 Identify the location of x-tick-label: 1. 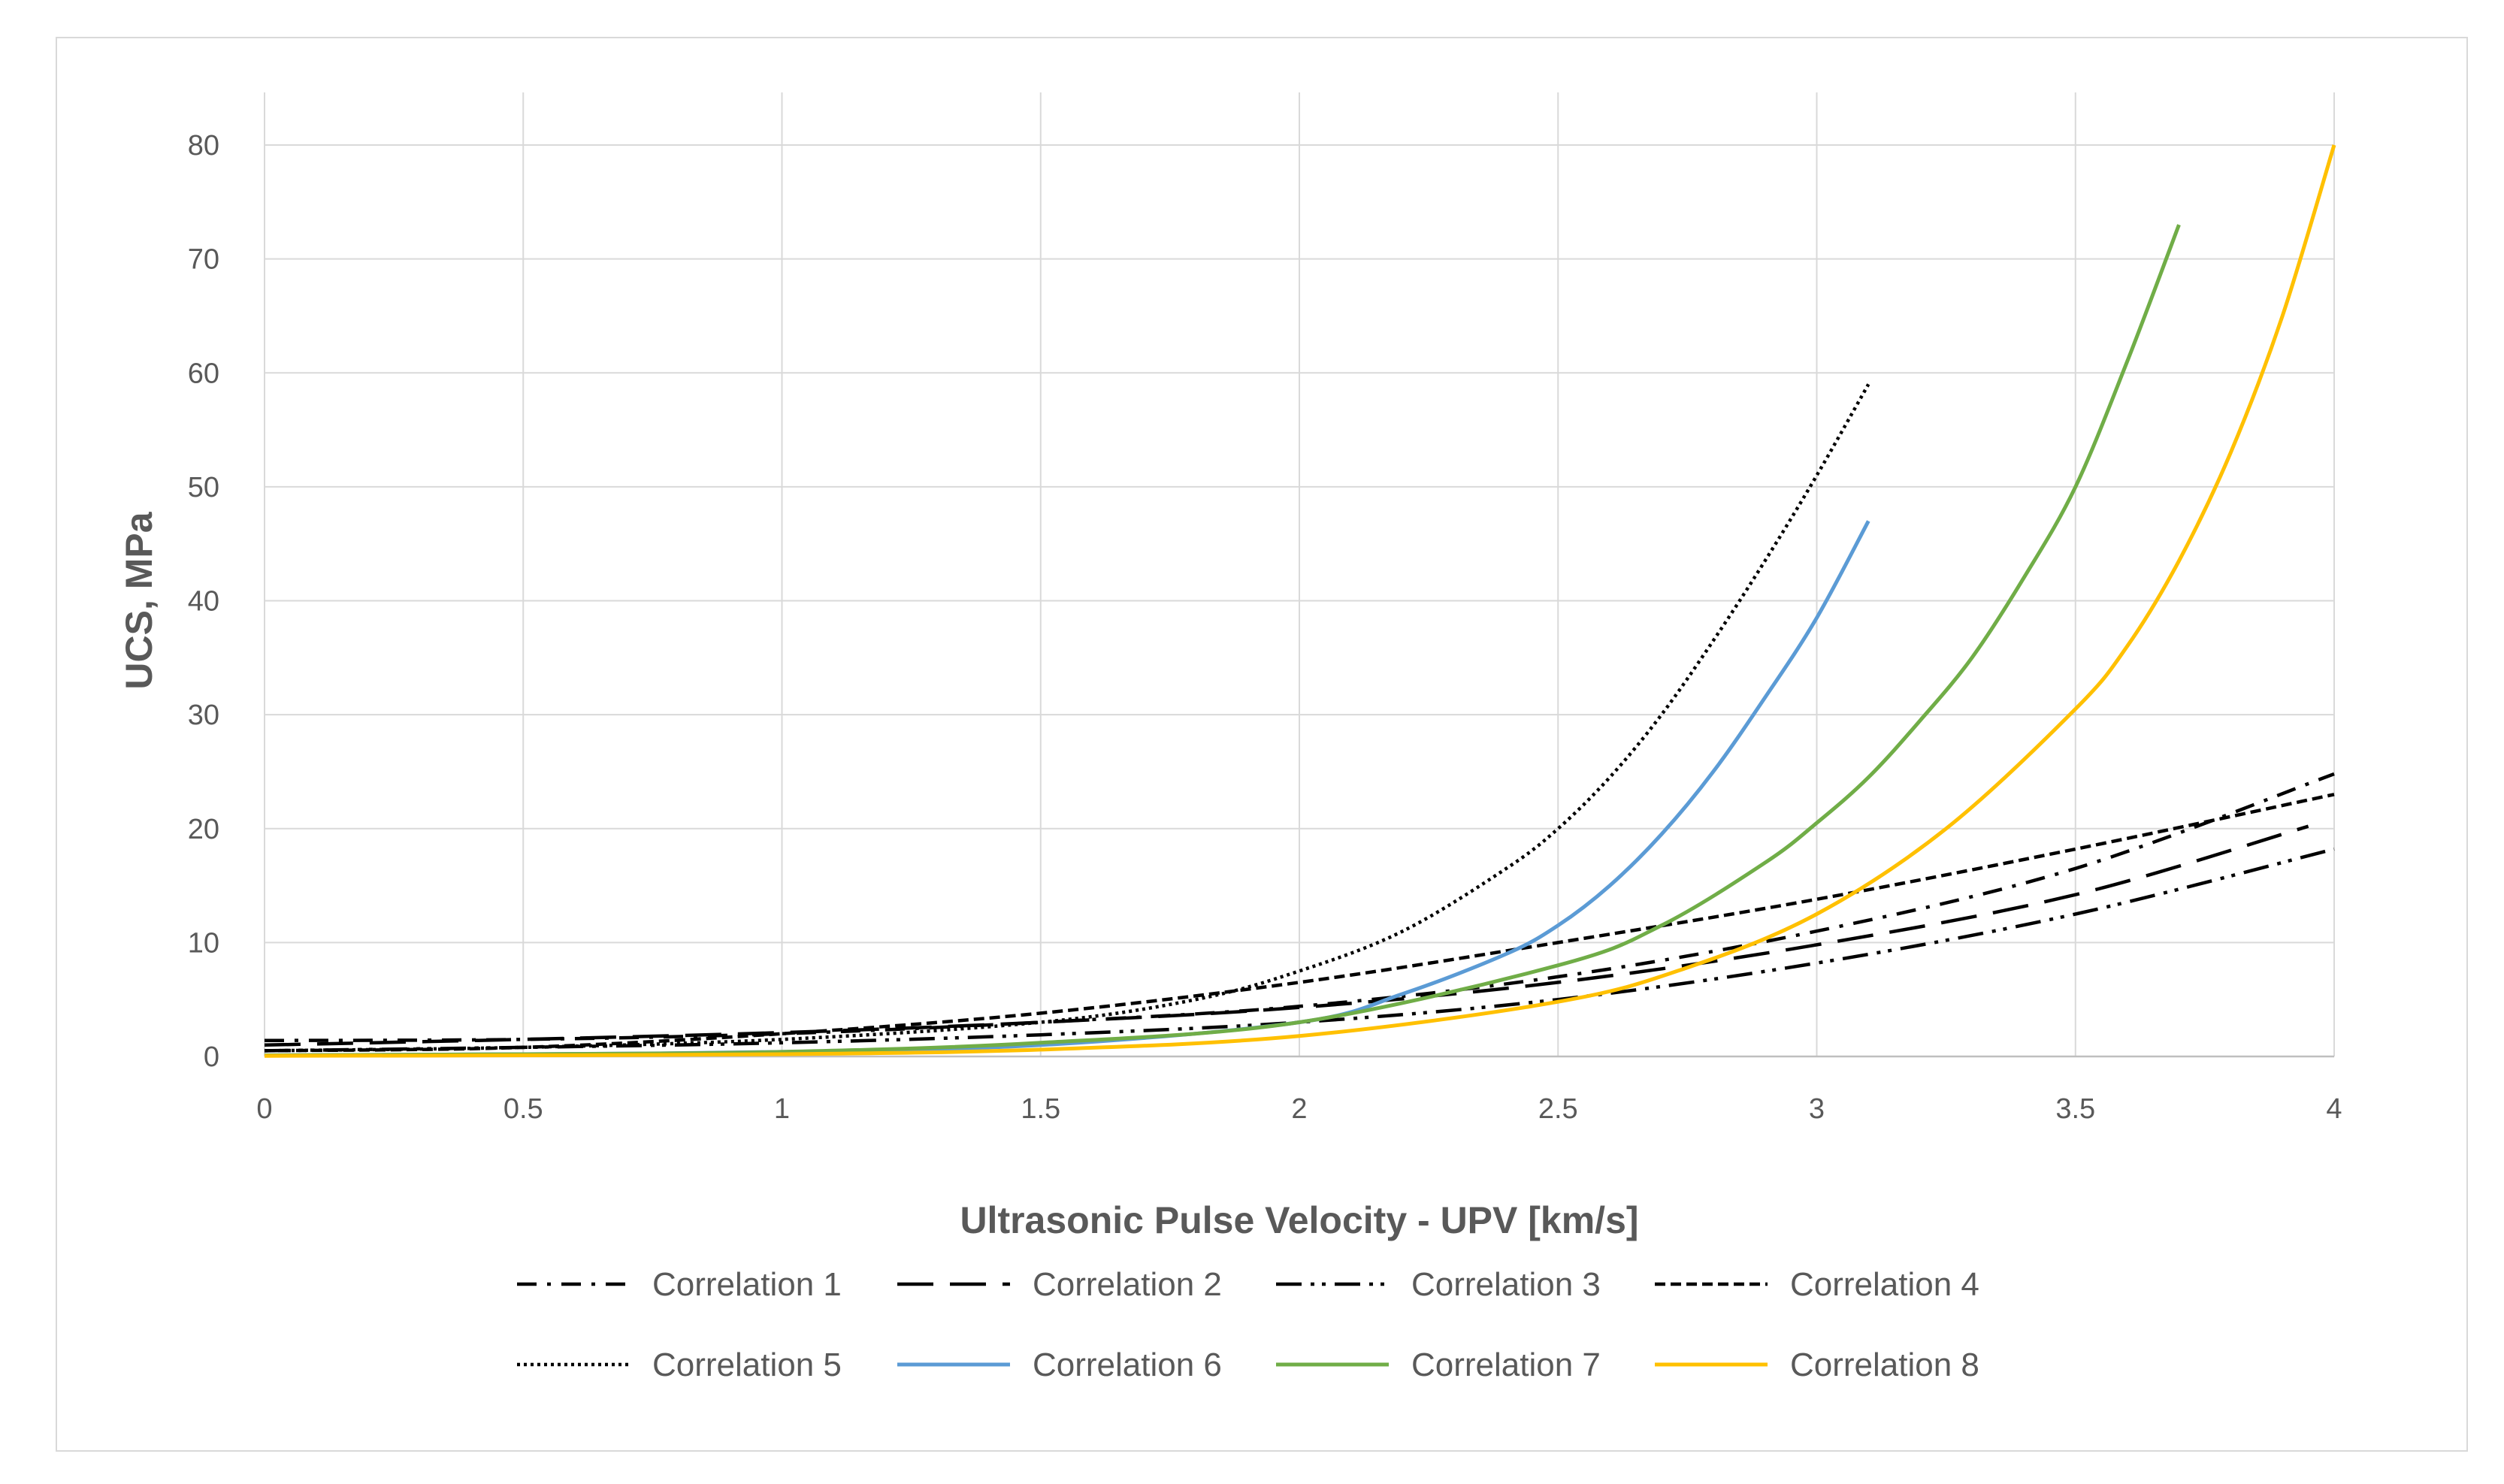
(782, 1109).